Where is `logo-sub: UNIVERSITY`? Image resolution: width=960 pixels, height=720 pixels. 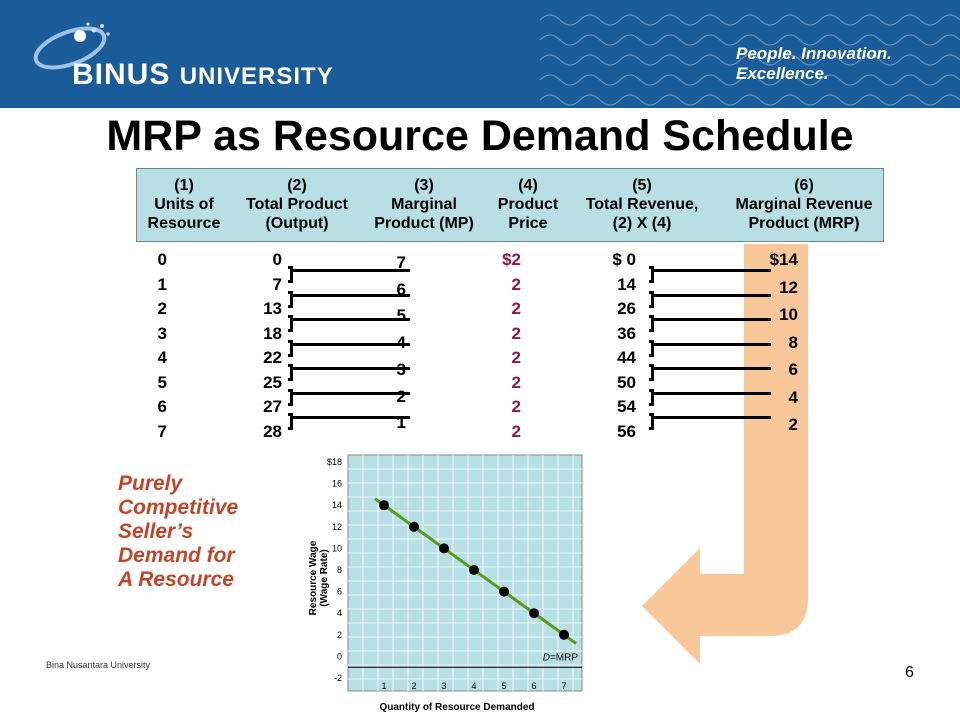
logo-sub: UNIVERSITY is located at coordinates (256, 76).